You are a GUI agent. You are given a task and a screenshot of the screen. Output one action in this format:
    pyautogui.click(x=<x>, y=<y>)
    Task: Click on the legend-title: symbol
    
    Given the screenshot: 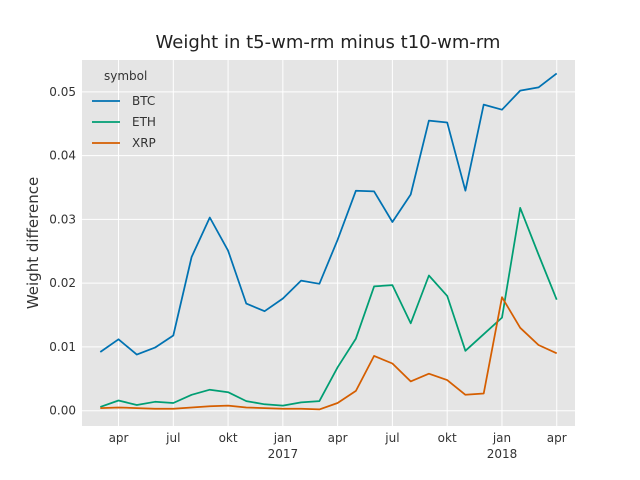 What is the action you would take?
    pyautogui.click(x=125, y=76)
    